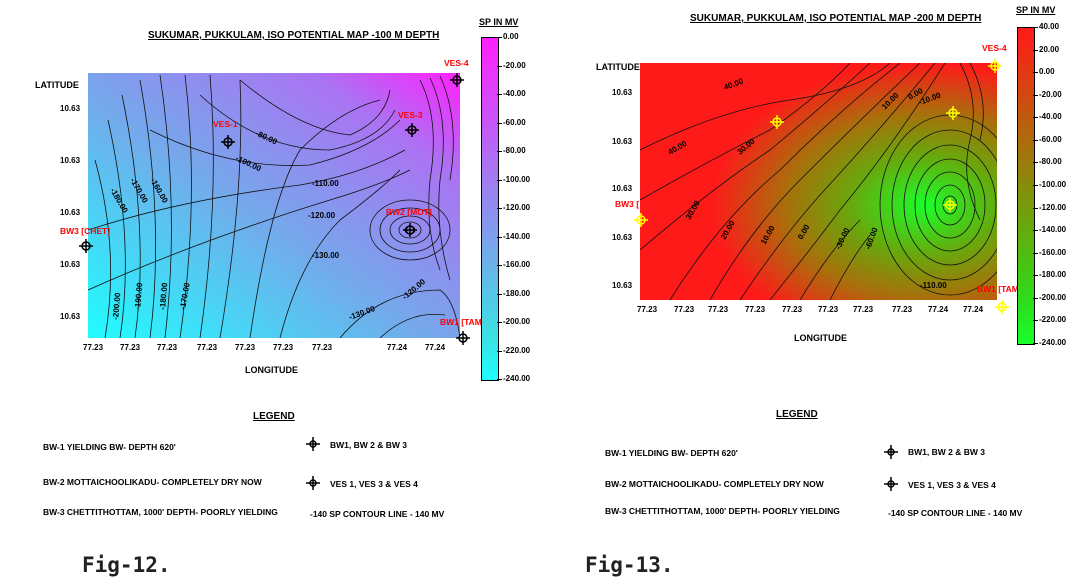  I want to click on scale-label: -180.00, so click(1053, 275).